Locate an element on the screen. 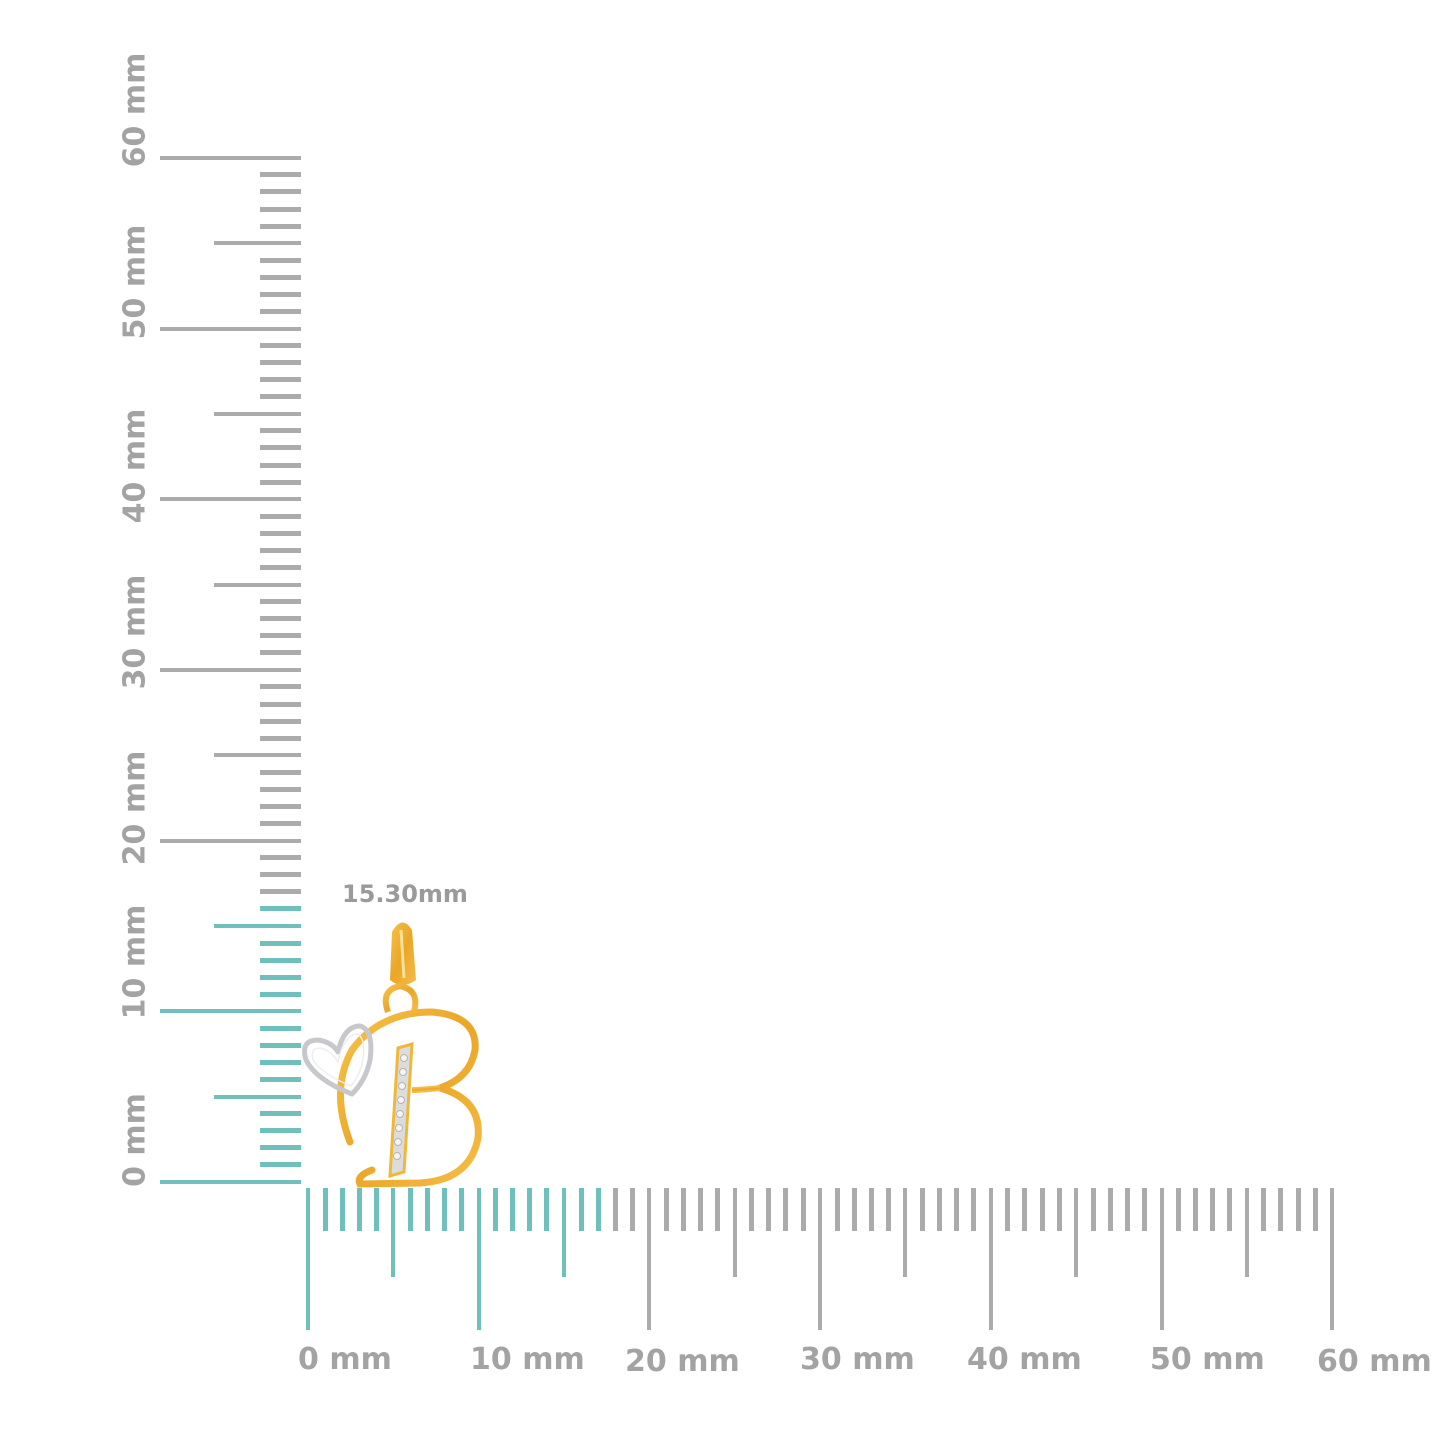  horizontal-tick-27mm is located at coordinates (769, 1209).